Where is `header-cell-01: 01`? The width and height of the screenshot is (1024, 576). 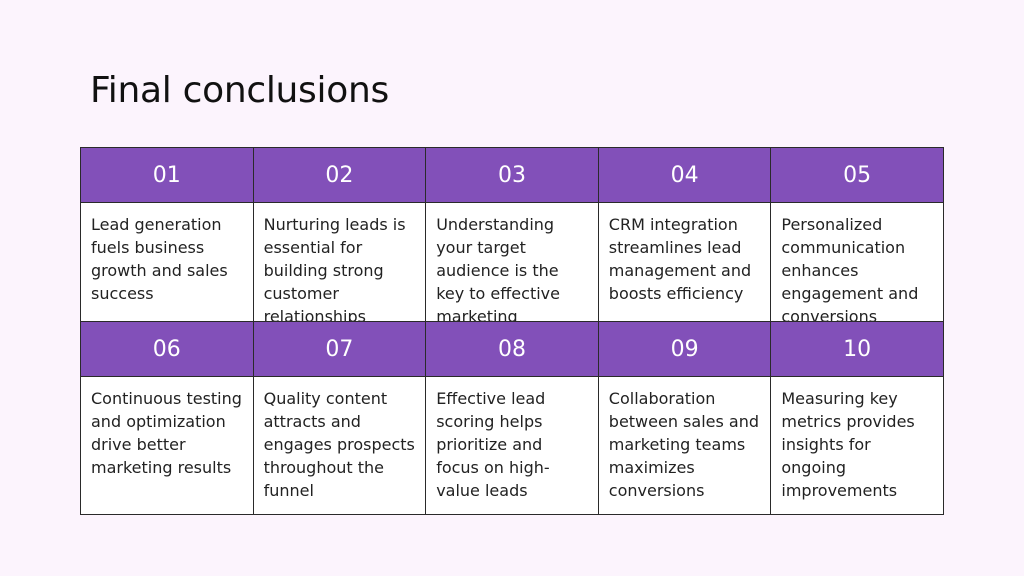
header-cell-01: 01 is located at coordinates (166, 175).